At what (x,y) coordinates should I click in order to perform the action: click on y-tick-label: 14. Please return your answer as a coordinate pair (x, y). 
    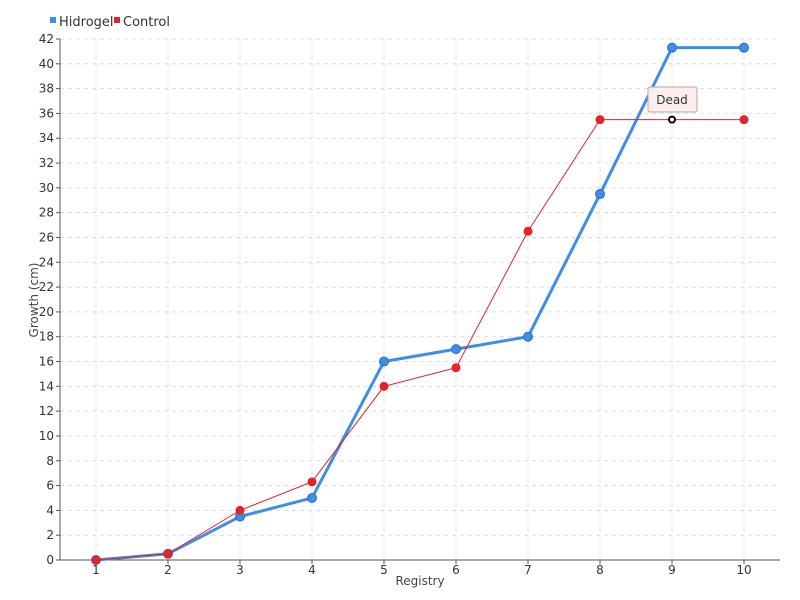
    Looking at the image, I should click on (46, 386).